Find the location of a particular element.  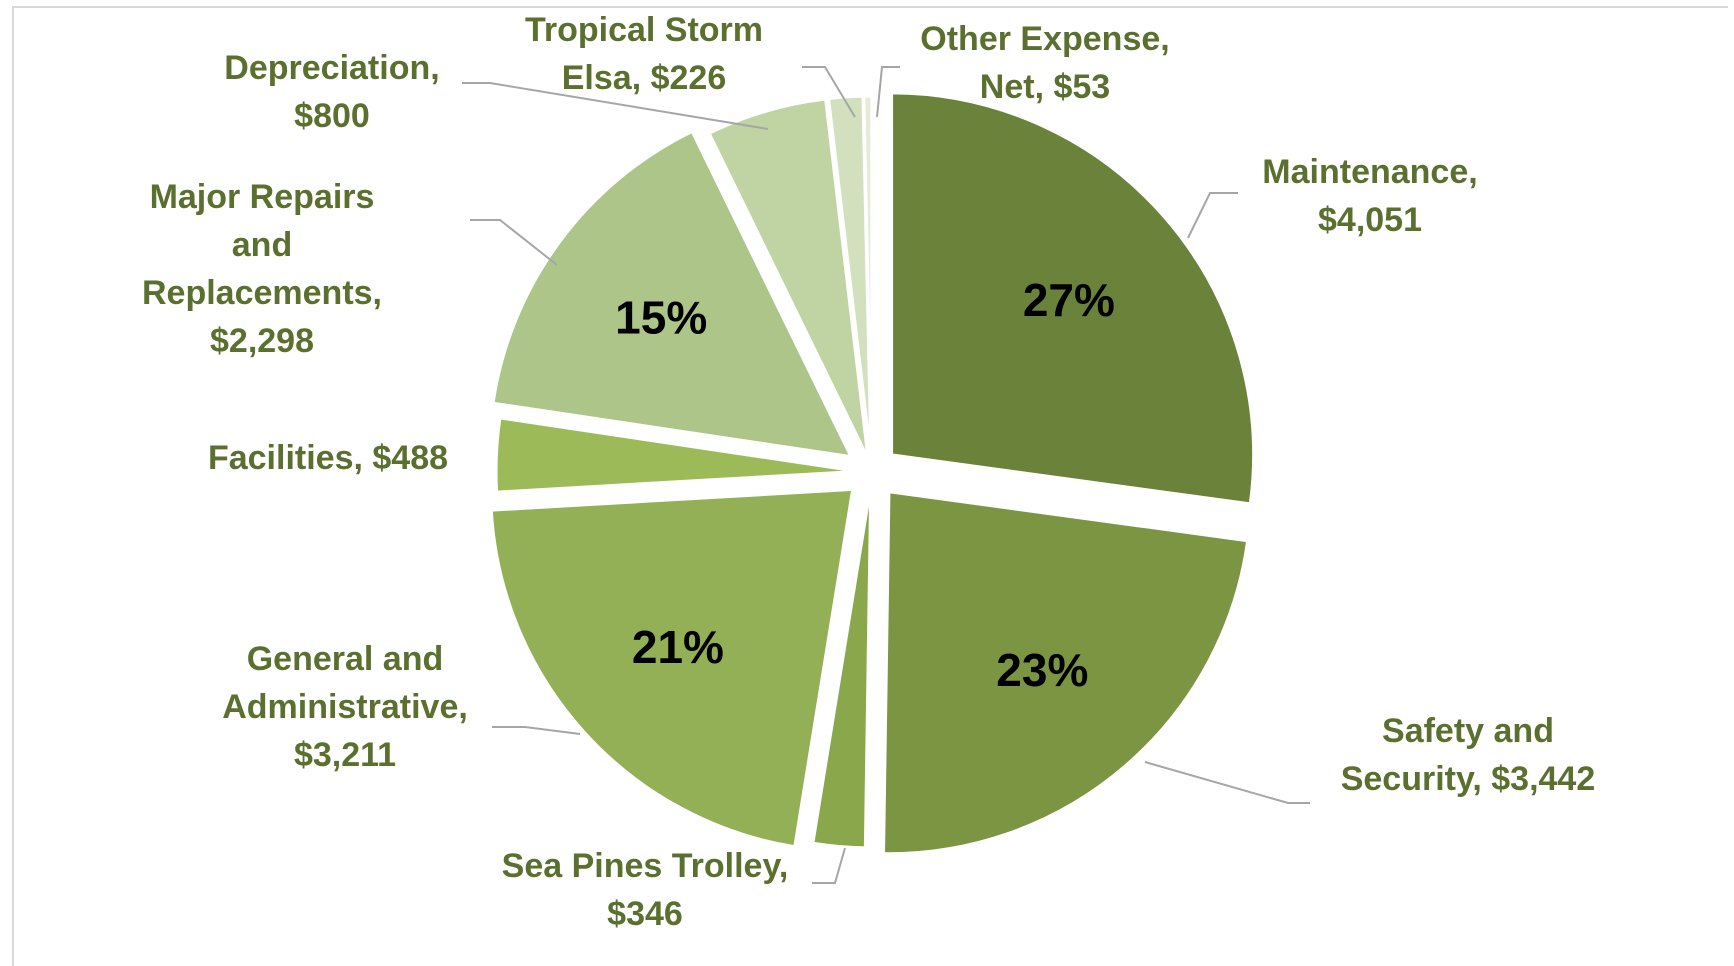

category-label-line: Administrative, is located at coordinates (345, 707).